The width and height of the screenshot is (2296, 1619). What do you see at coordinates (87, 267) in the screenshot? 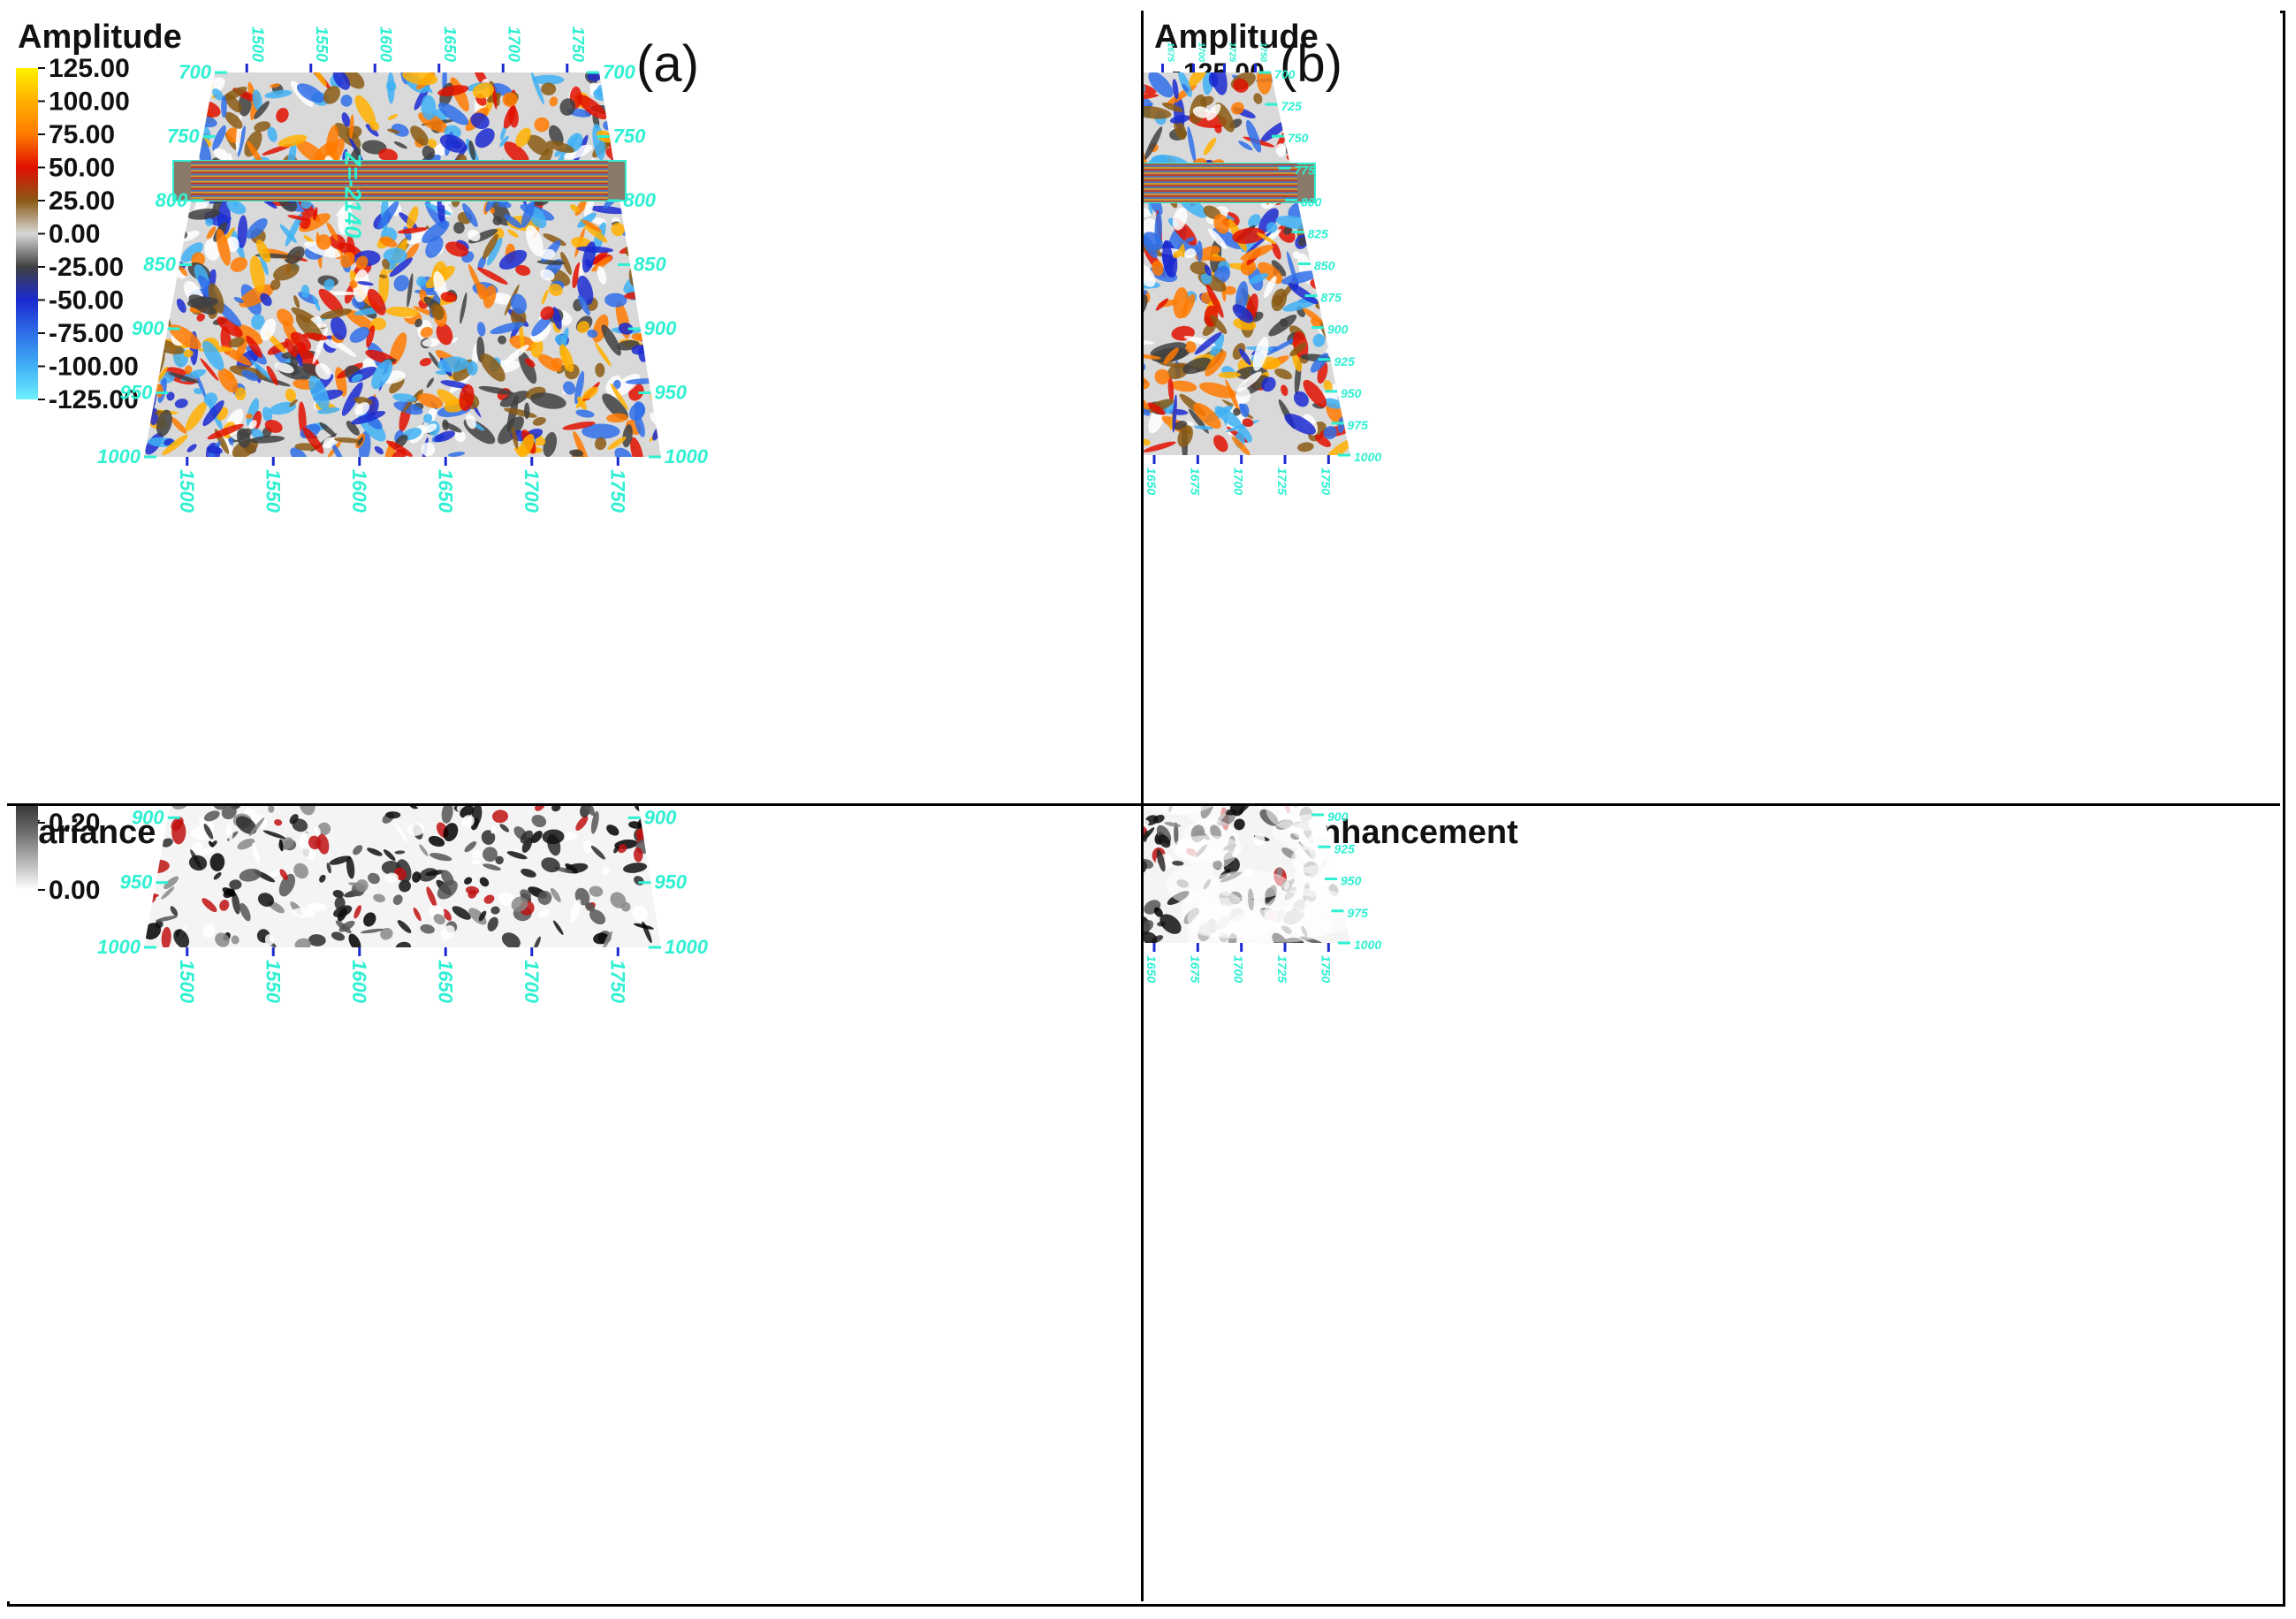
I see `colorbar-tick-label: -25.00` at bounding box center [87, 267].